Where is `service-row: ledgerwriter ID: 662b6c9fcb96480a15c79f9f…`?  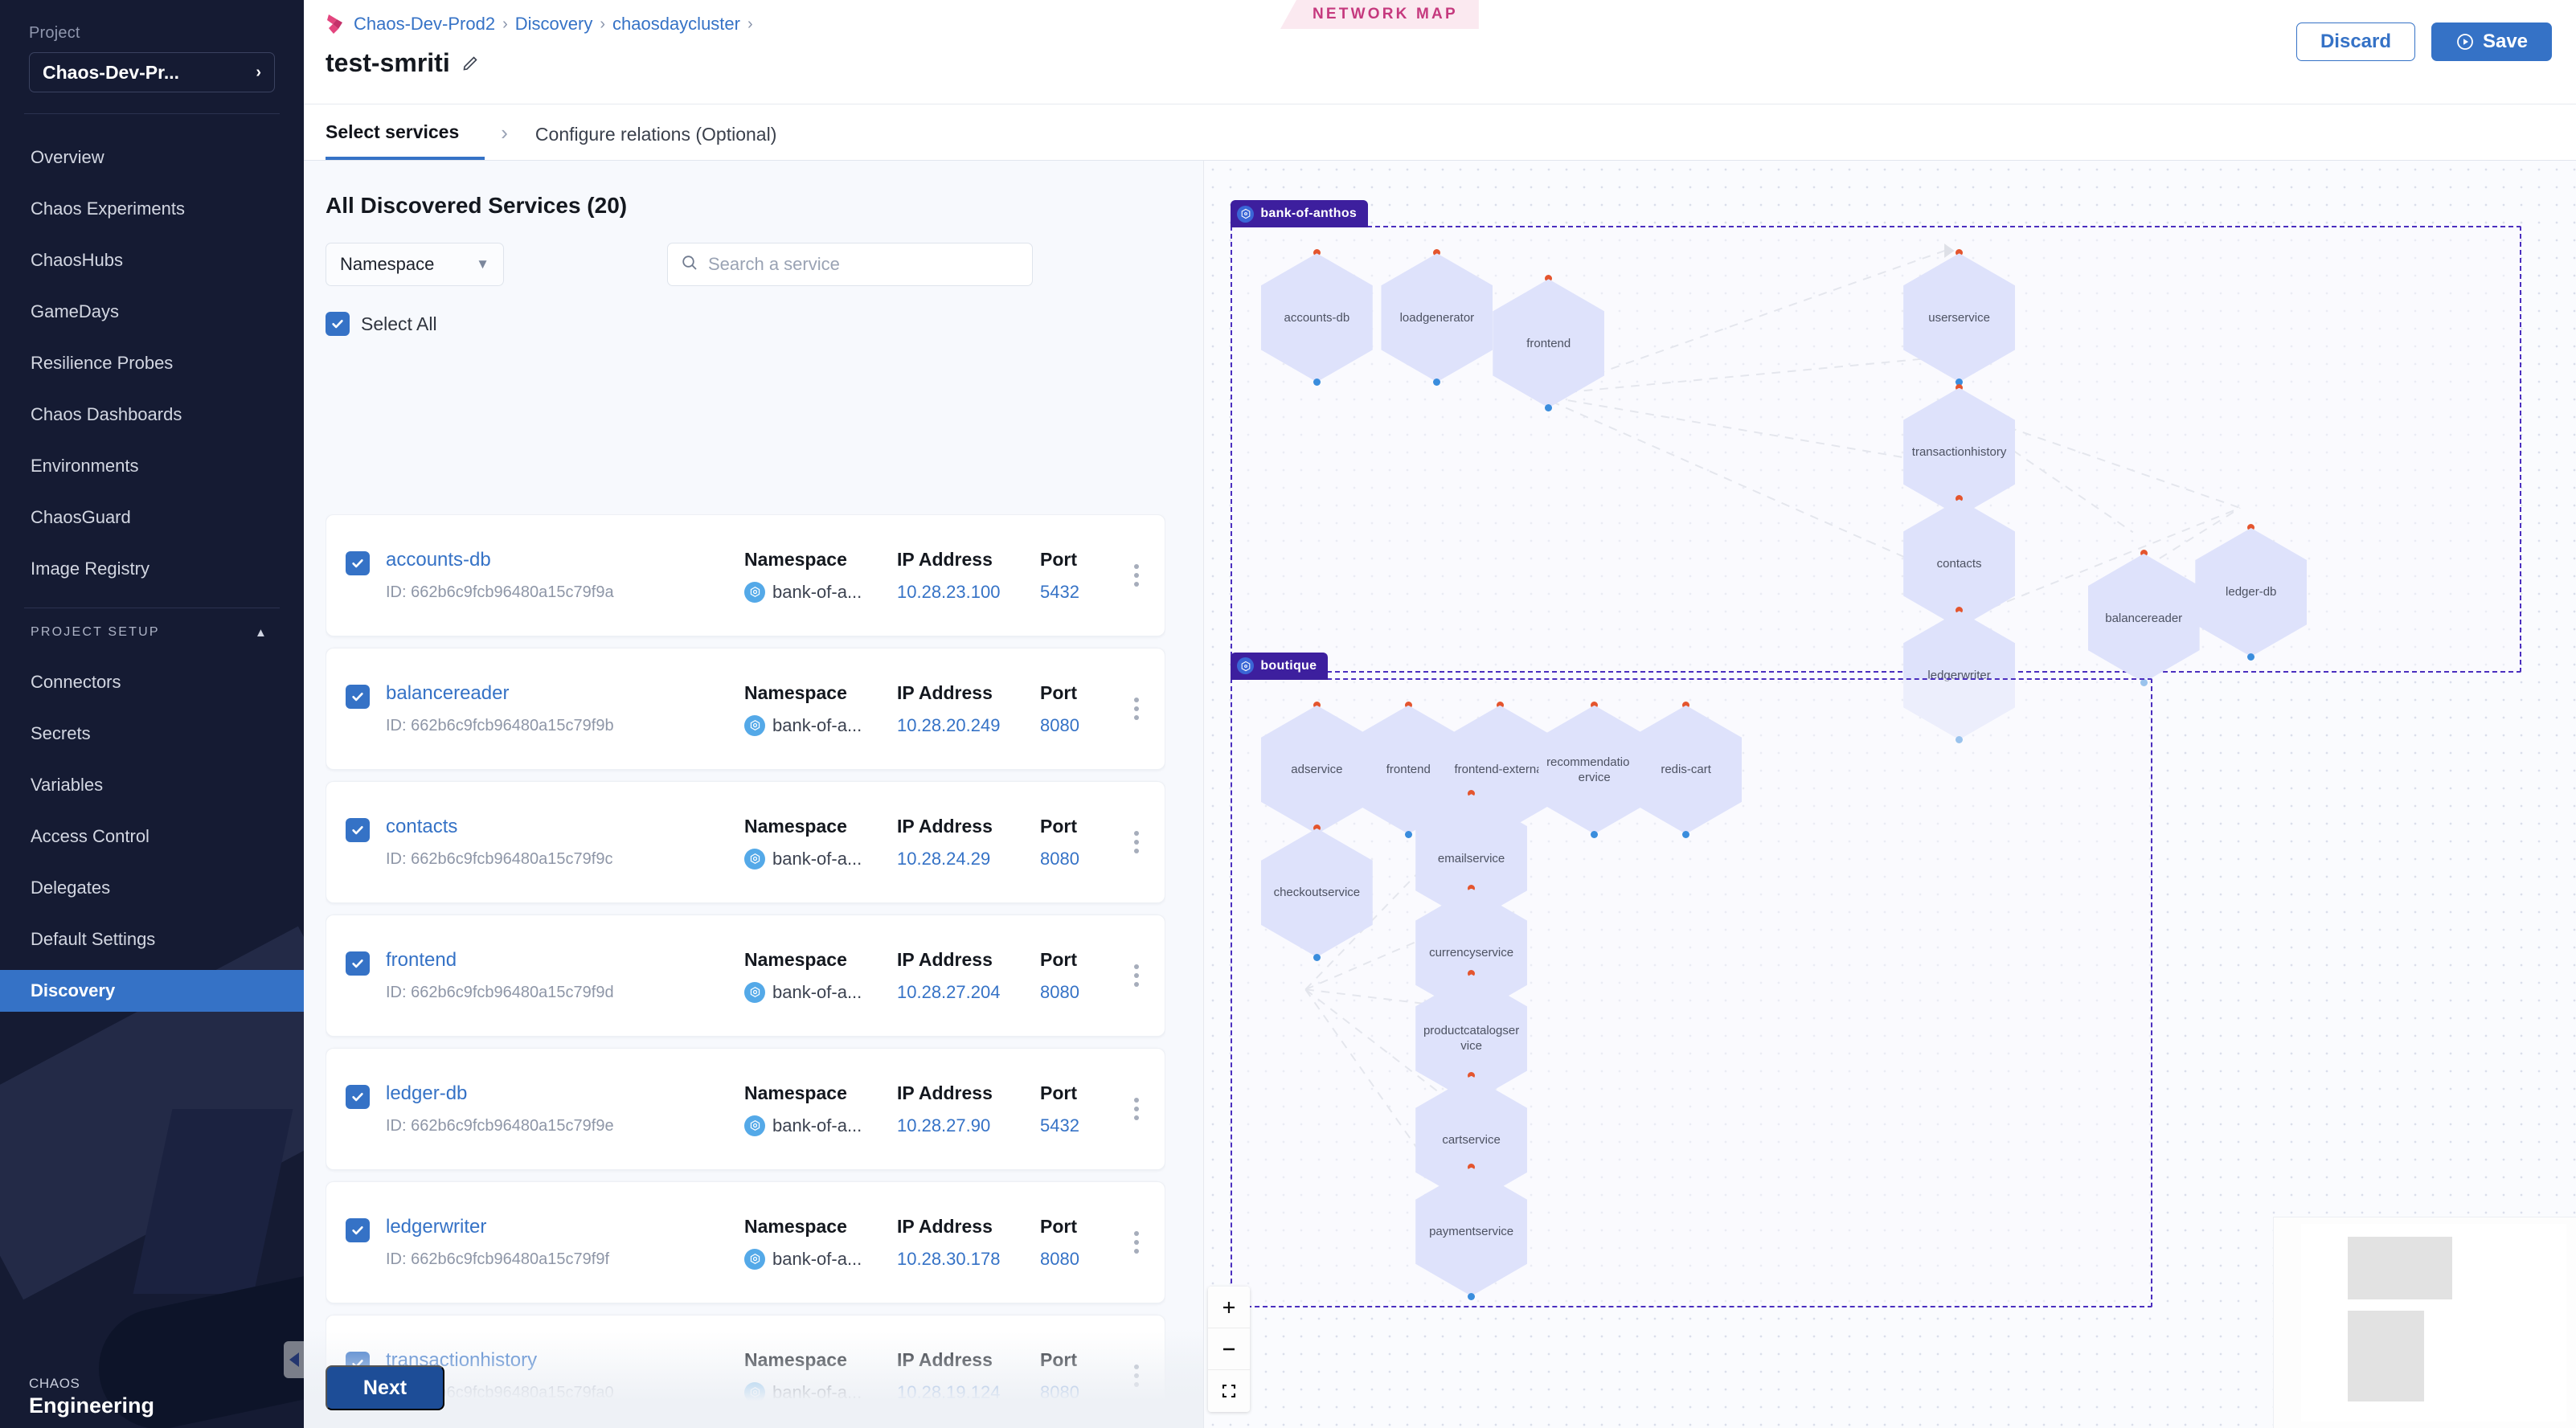 service-row: ledgerwriter ID: 662b6c9fcb96480a15c79f9f… is located at coordinates (745, 1242).